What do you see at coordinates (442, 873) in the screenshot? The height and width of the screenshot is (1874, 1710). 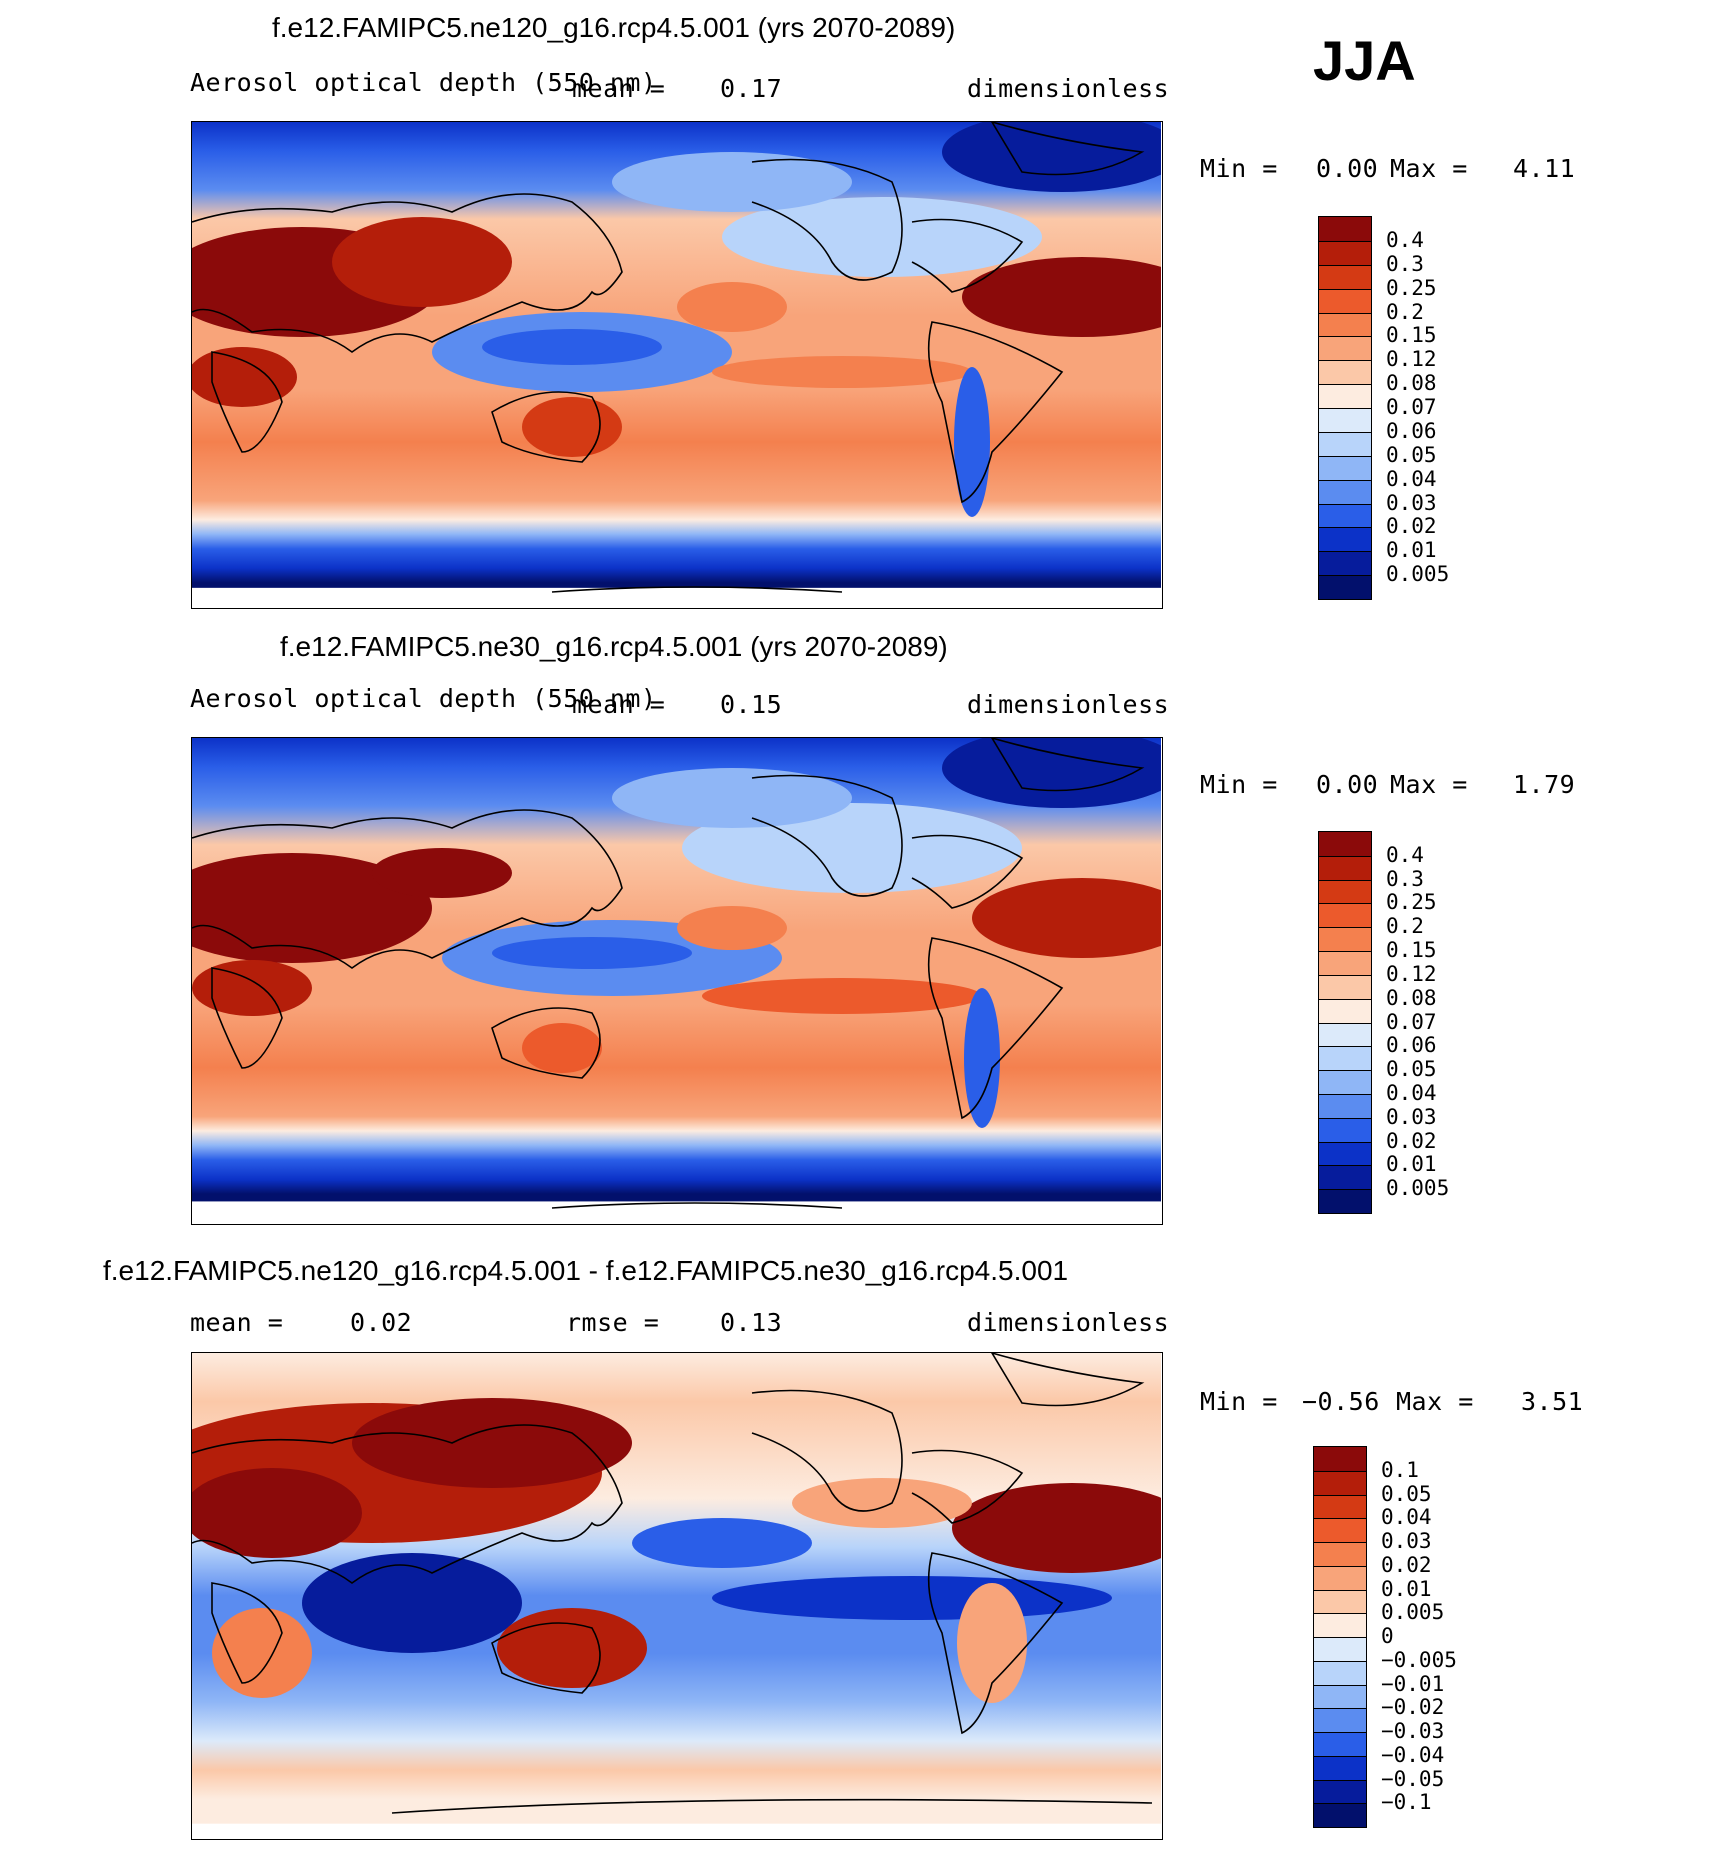 I see `panel-2-asia-haze` at bounding box center [442, 873].